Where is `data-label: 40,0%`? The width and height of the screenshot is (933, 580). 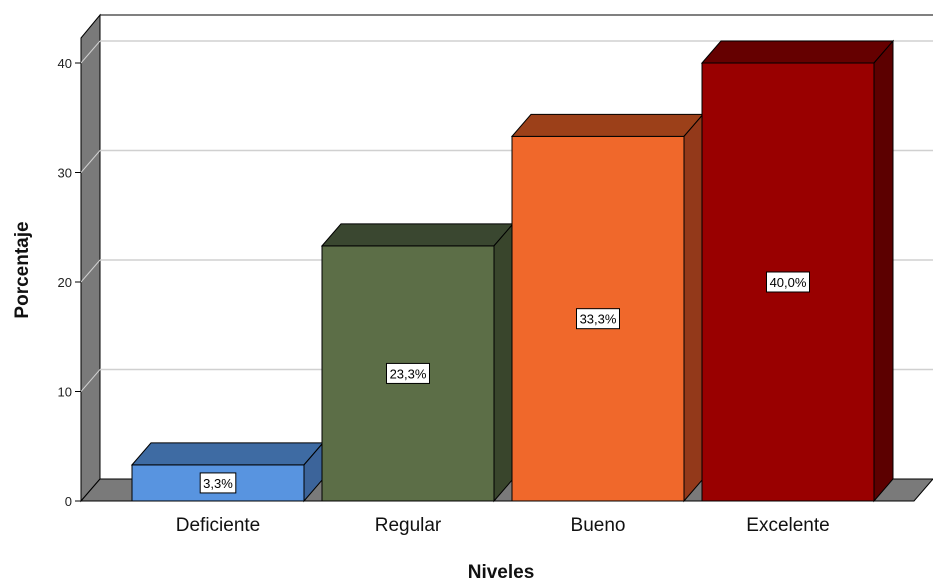
data-label: 40,0% is located at coordinates (788, 282).